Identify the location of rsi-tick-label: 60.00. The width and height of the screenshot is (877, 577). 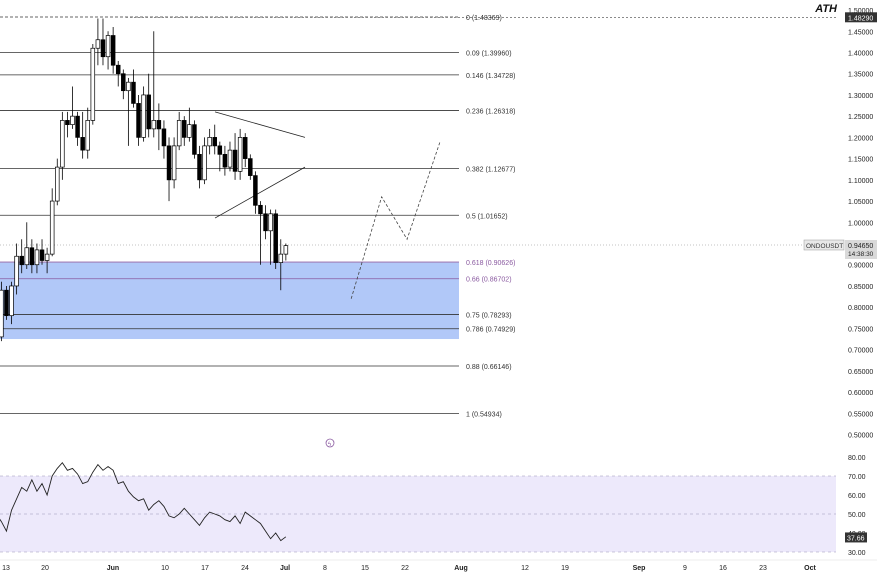
(857, 496).